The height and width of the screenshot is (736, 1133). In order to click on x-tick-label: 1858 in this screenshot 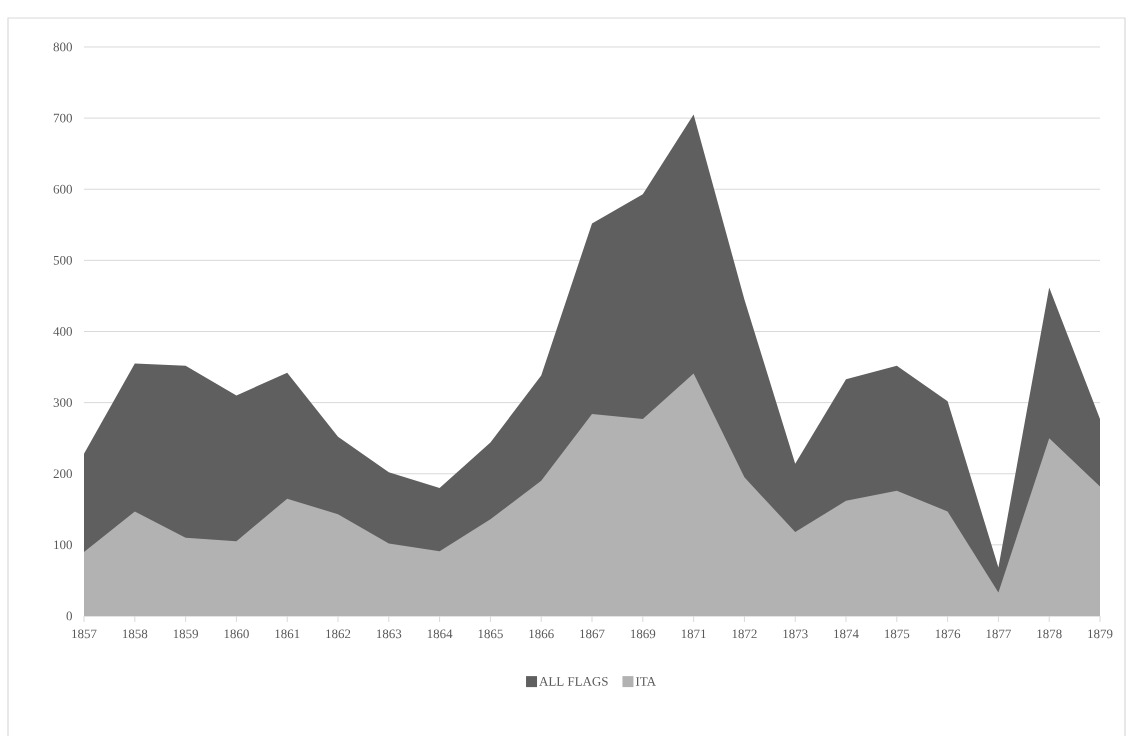, I will do `click(135, 634)`.